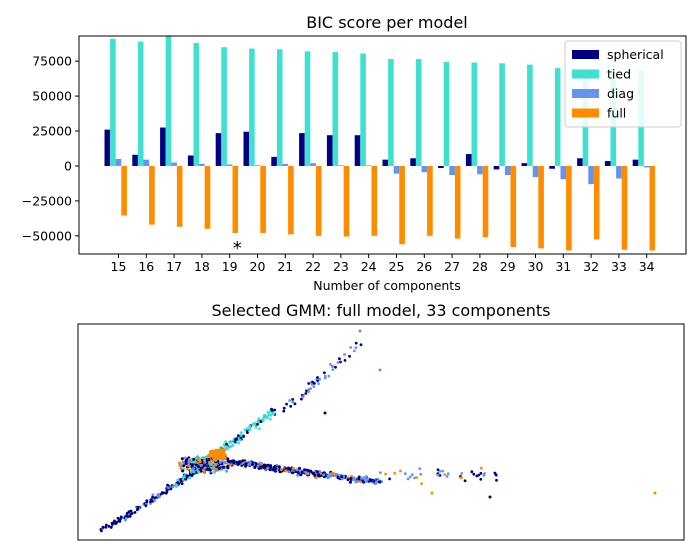  Describe the element at coordinates (119, 266) in the screenshot. I see `x-tick-label: 15` at that location.